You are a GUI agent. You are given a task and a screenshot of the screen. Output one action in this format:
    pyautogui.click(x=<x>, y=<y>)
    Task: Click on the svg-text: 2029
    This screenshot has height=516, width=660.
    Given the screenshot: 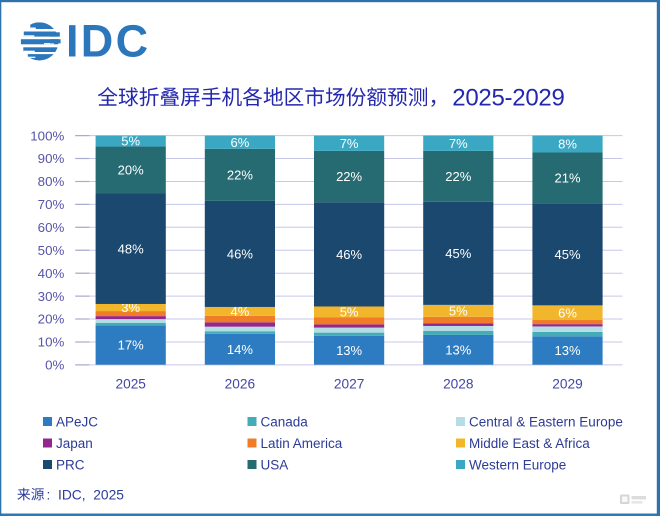 What is the action you would take?
    pyautogui.click(x=567, y=384)
    